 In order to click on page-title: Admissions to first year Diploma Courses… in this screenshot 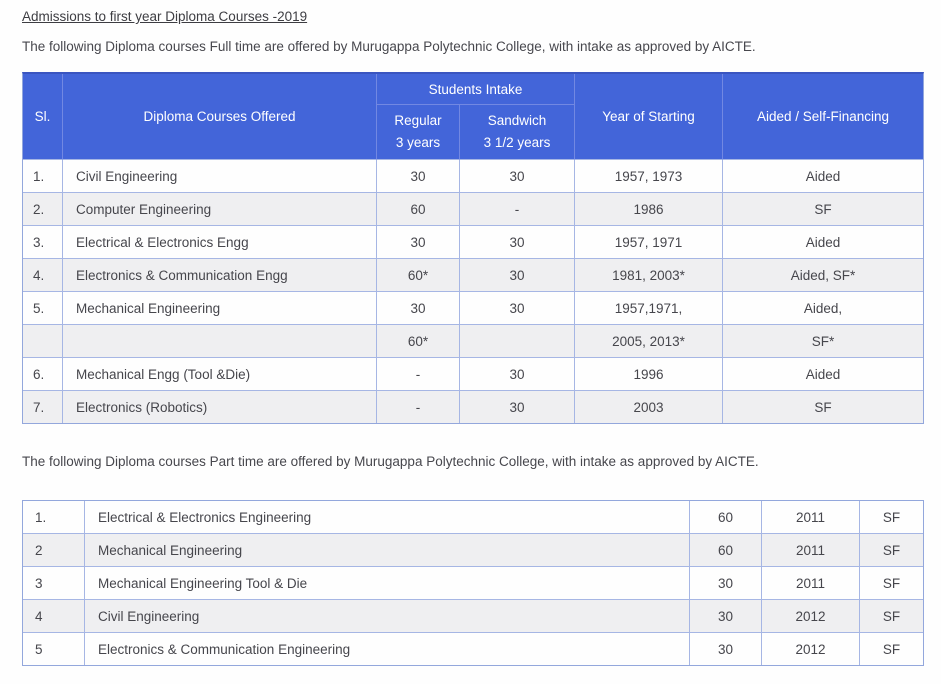, I will do `click(165, 16)`.